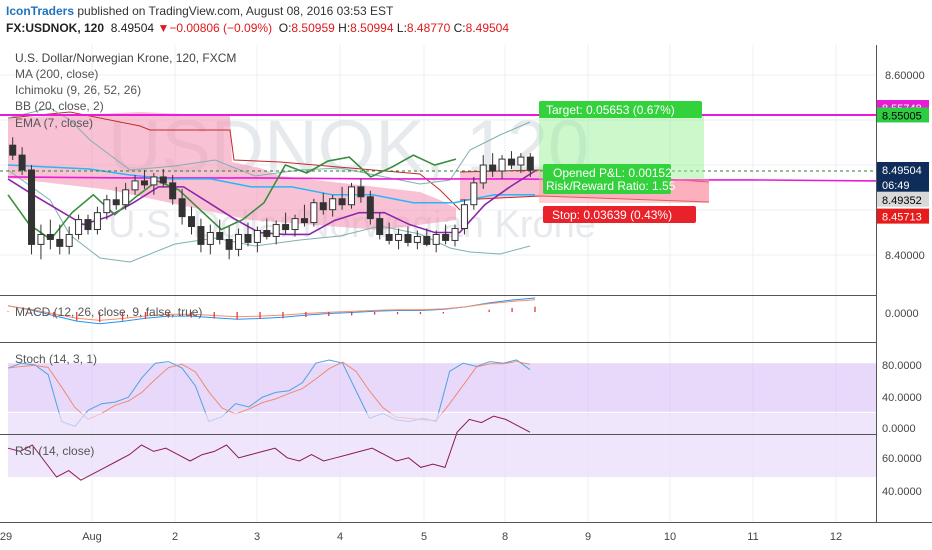 The image size is (932, 550). I want to click on close-label: C:, so click(459, 28).